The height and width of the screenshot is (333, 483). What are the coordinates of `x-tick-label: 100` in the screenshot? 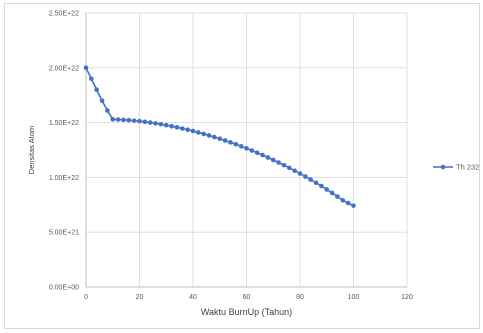 It's located at (354, 297).